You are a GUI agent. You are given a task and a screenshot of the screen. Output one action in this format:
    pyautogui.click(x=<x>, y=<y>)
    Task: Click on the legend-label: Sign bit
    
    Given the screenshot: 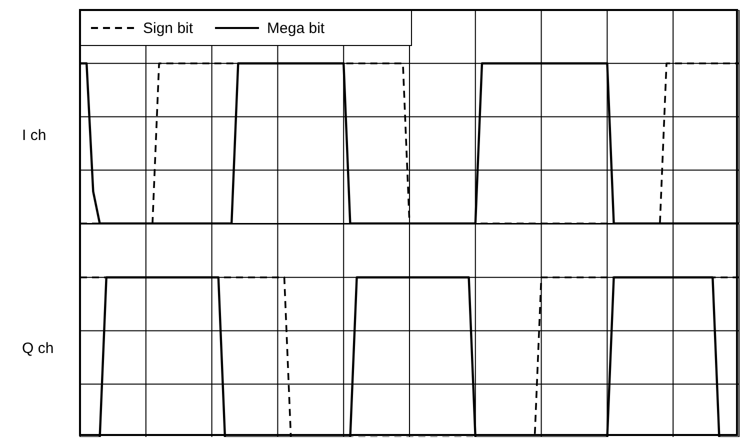 What is the action you would take?
    pyautogui.click(x=168, y=28)
    